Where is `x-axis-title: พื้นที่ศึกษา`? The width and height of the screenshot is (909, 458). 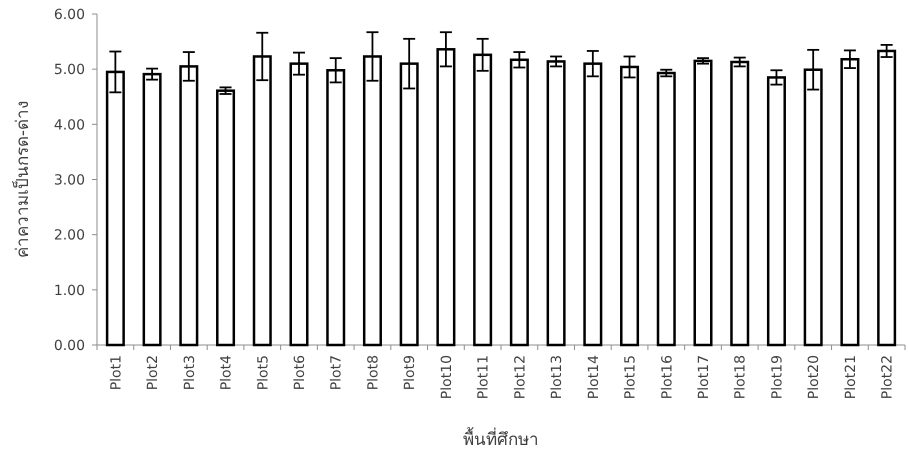
x-axis-title: พื้นที่ศึกษา is located at coordinates (501, 438).